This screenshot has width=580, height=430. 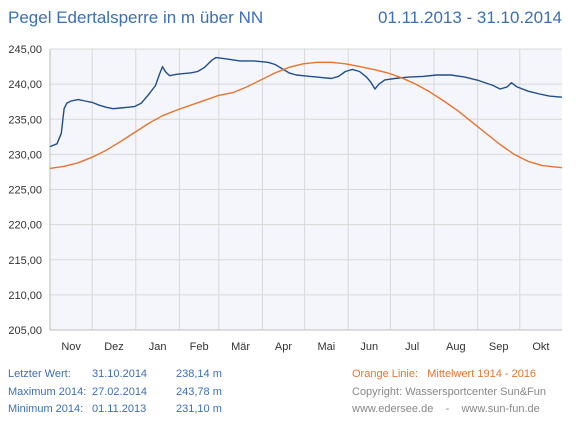 I want to click on x-tick-label: Jul, so click(x=412, y=347).